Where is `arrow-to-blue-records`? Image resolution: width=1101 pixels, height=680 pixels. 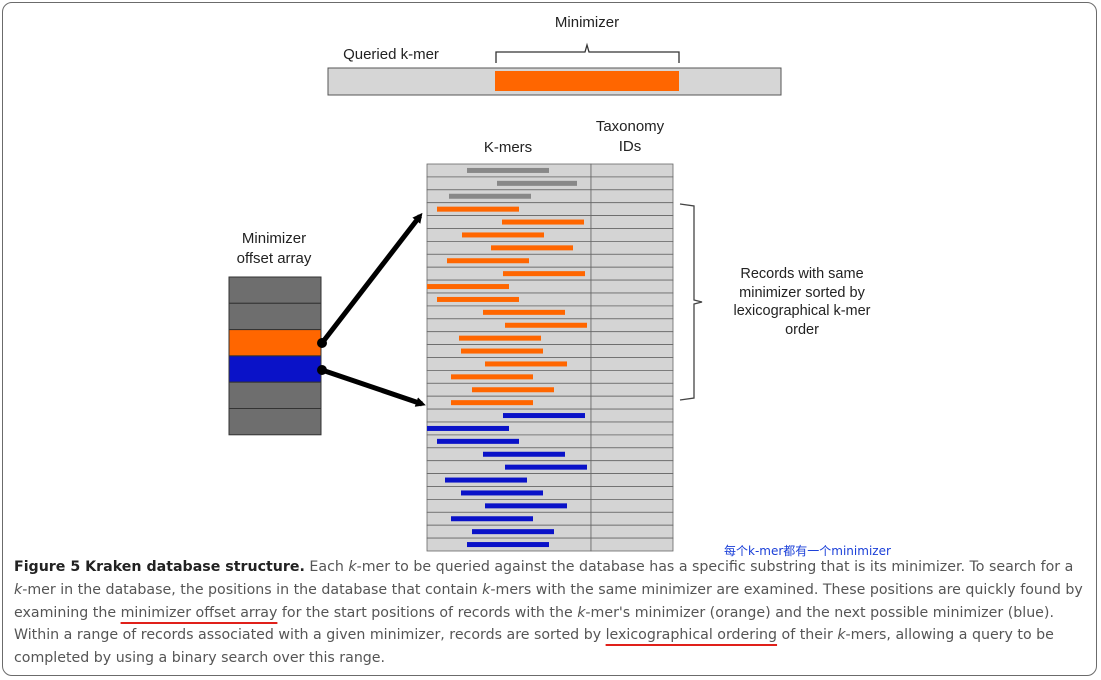
arrow-to-blue-records is located at coordinates (373, 387).